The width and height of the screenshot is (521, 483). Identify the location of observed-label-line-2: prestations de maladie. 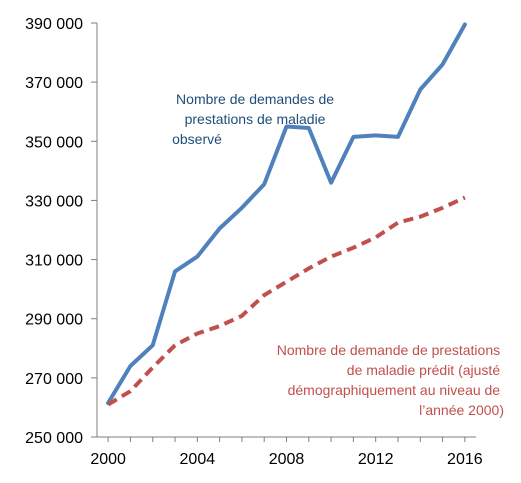
(255, 119).